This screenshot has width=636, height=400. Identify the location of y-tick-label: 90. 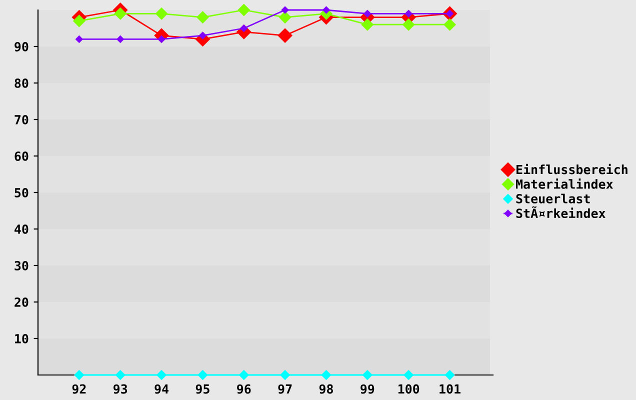
(21, 47).